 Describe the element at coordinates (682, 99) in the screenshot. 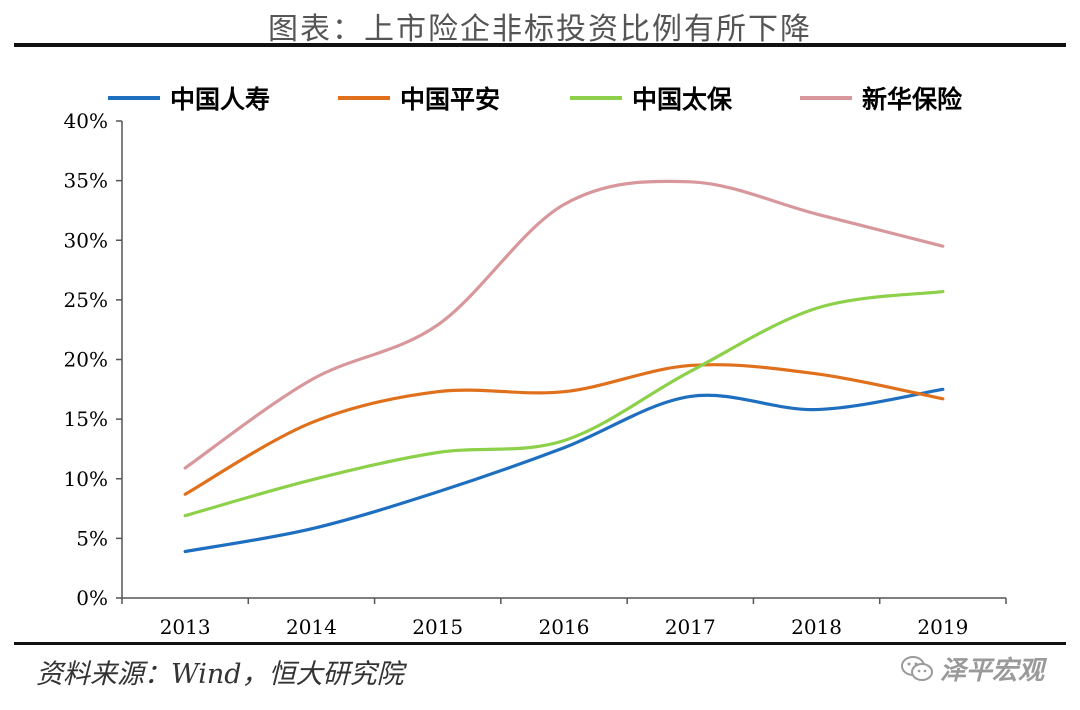

I see `legend-label: 中国太保` at that location.